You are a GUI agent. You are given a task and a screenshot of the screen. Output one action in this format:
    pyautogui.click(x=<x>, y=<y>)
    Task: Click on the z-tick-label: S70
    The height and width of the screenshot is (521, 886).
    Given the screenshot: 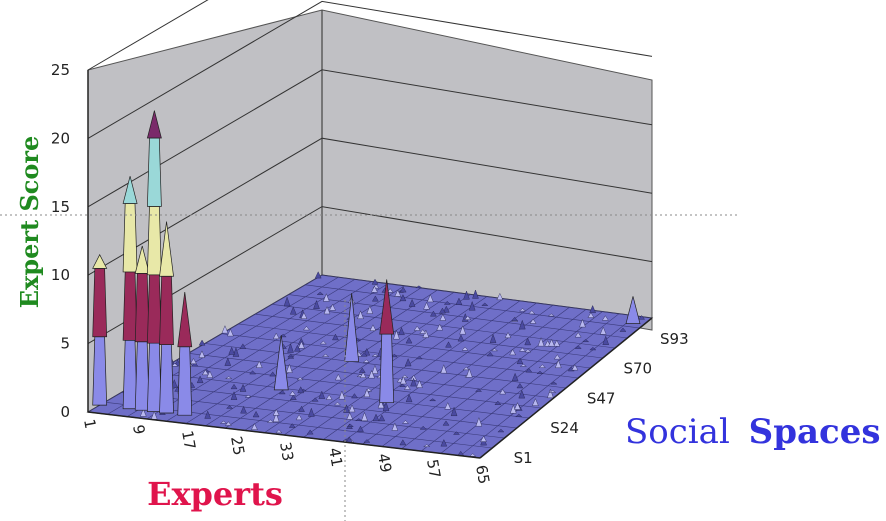 What is the action you would take?
    pyautogui.click(x=637, y=369)
    